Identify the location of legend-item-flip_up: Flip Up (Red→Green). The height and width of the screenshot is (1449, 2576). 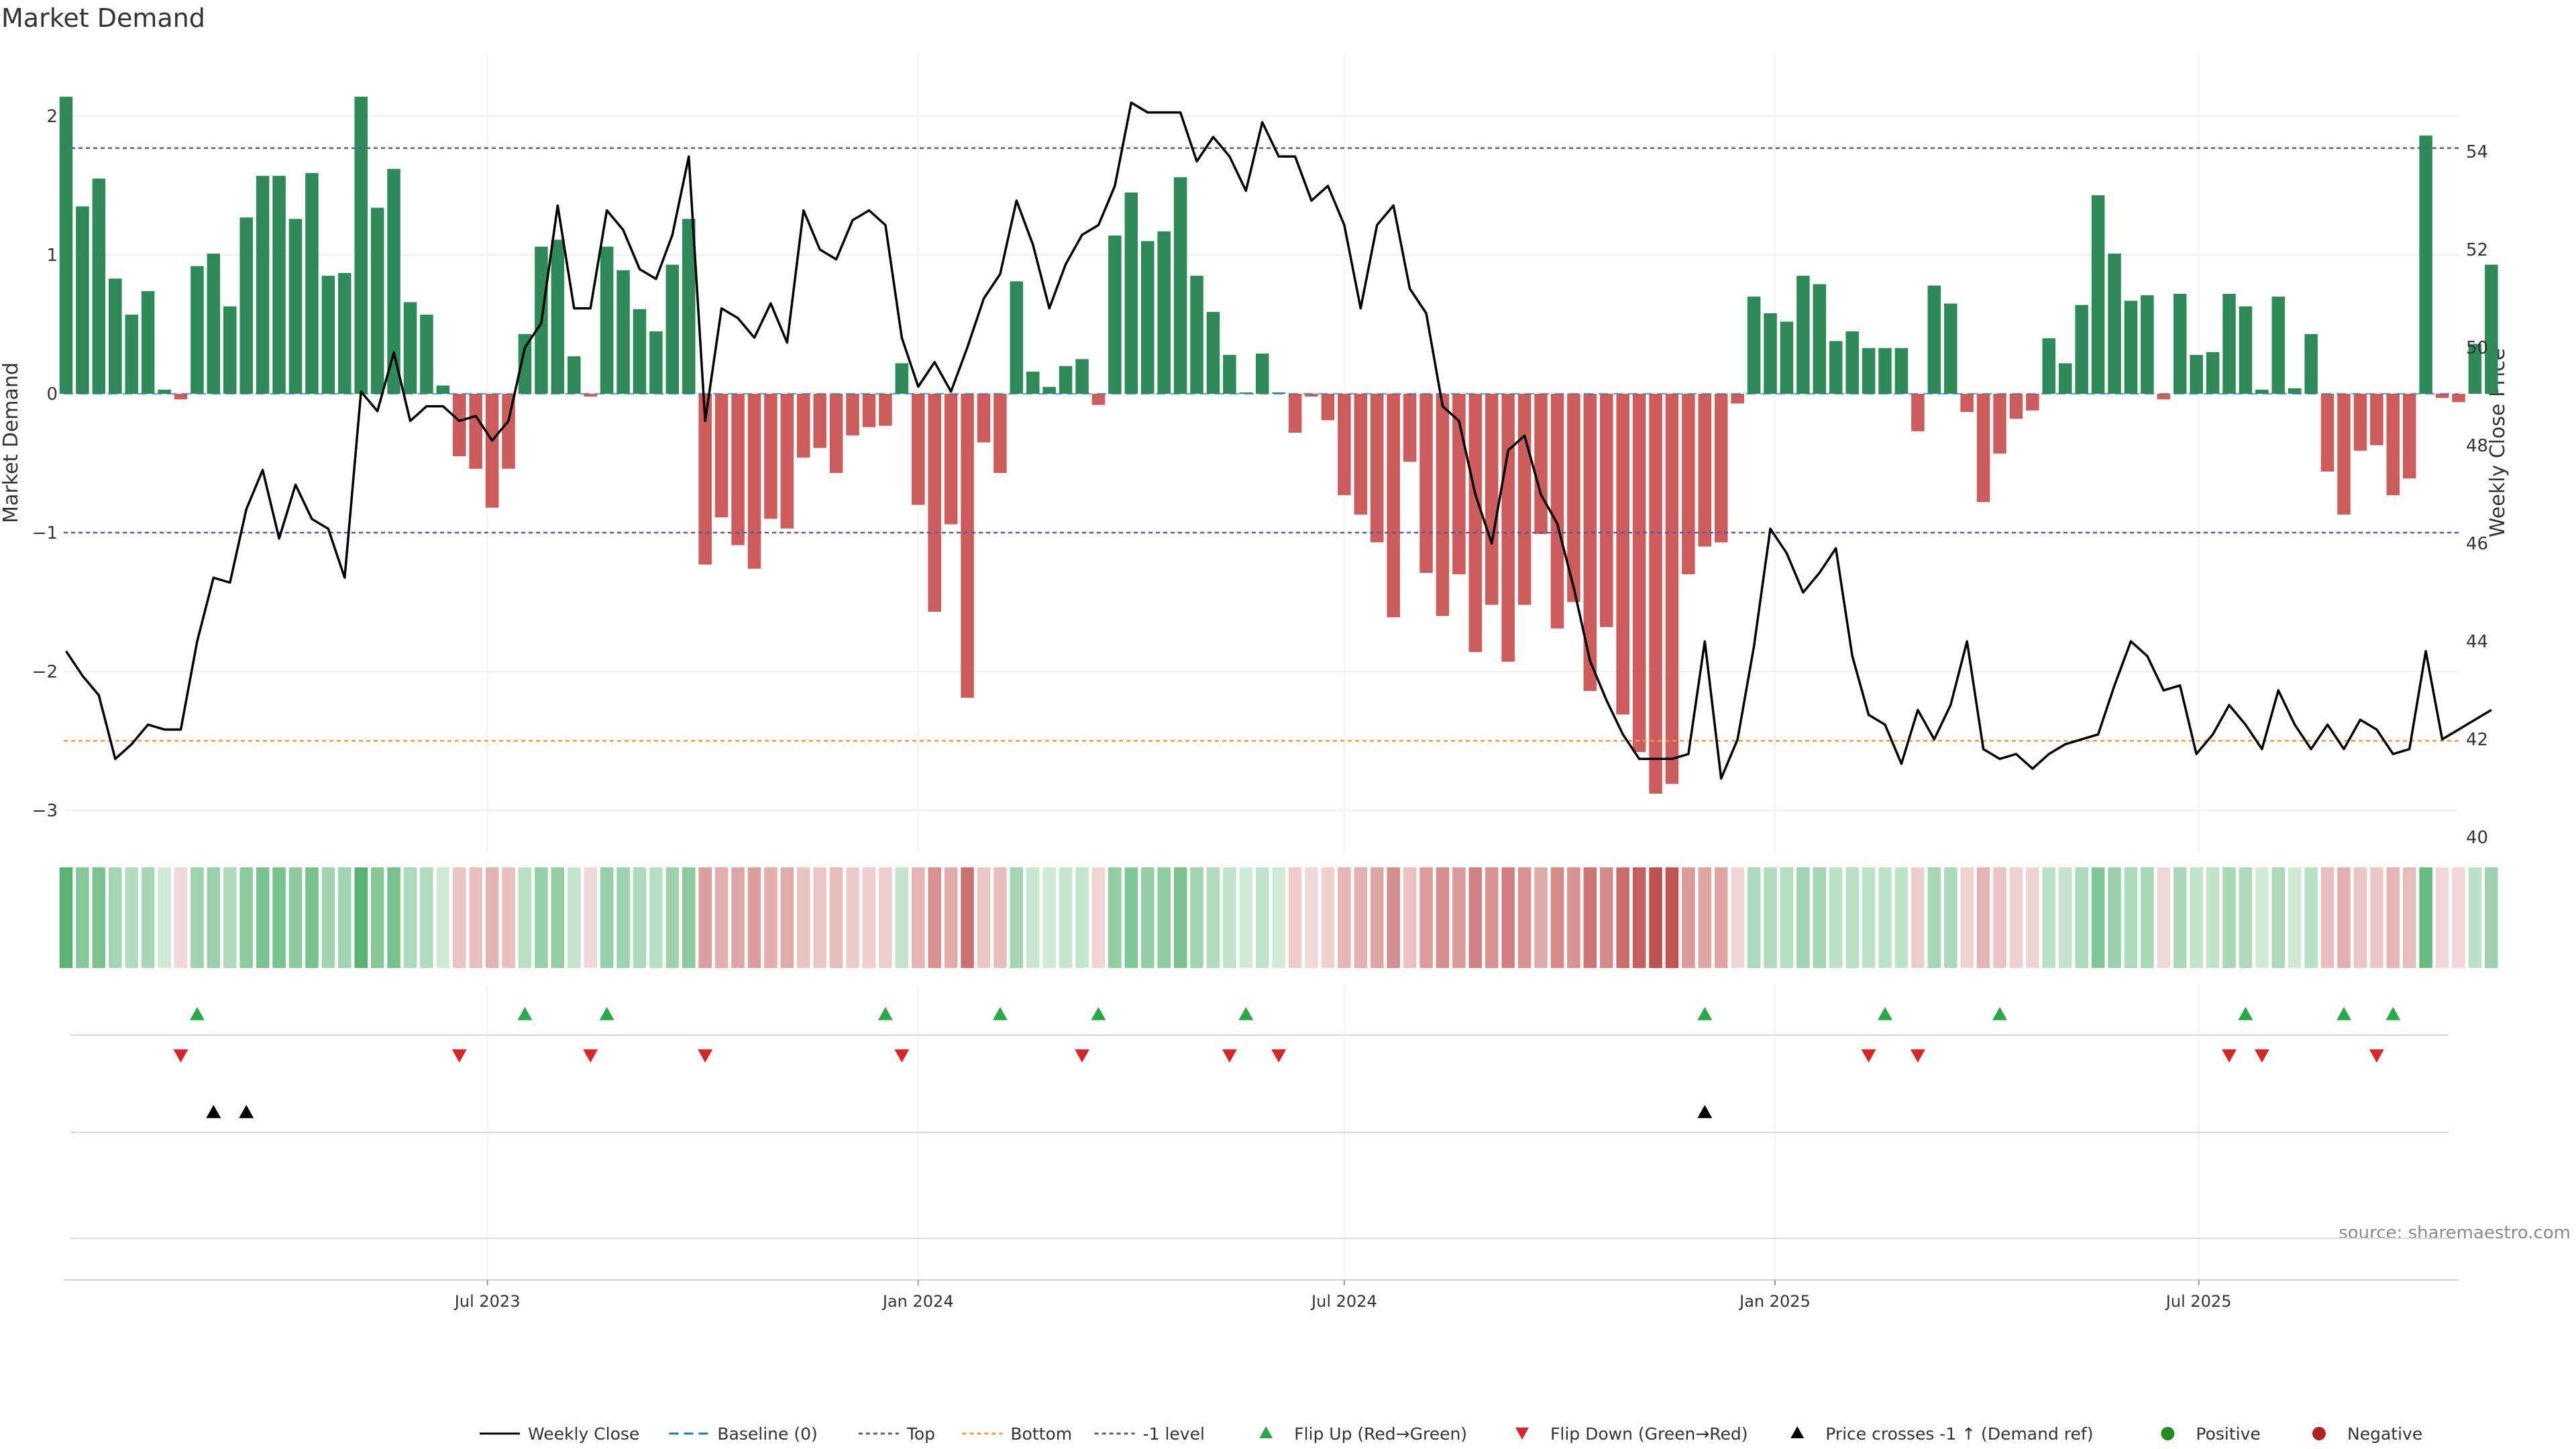
(1363, 1434).